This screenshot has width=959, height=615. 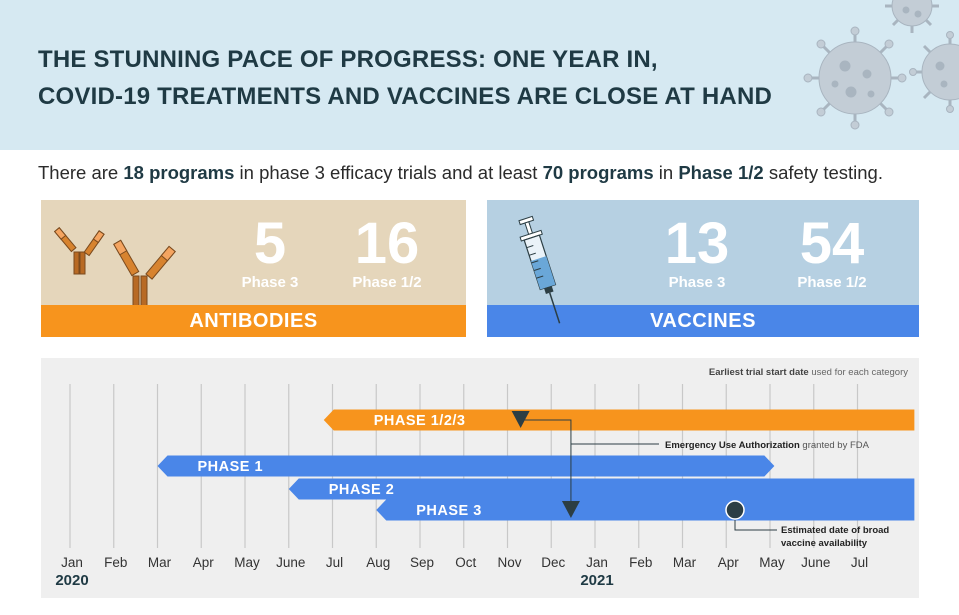 I want to click on intro-text-2: in phase 3 efficacy trials and at least, so click(x=388, y=172).